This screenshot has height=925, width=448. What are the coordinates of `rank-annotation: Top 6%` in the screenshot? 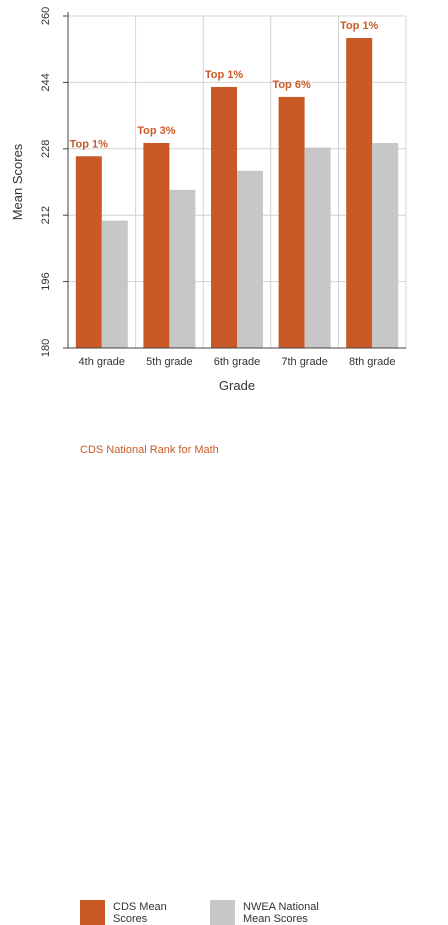 It's located at (291, 85).